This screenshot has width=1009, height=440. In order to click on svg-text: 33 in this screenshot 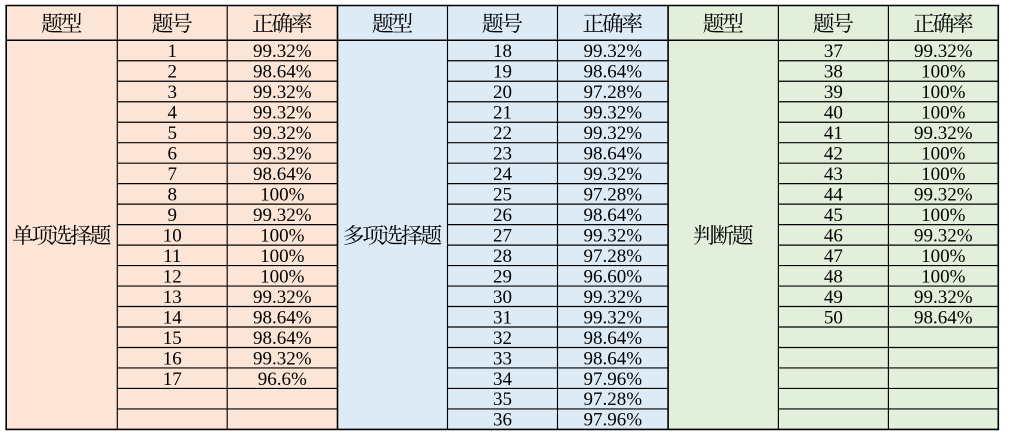, I will do `click(502, 358)`.